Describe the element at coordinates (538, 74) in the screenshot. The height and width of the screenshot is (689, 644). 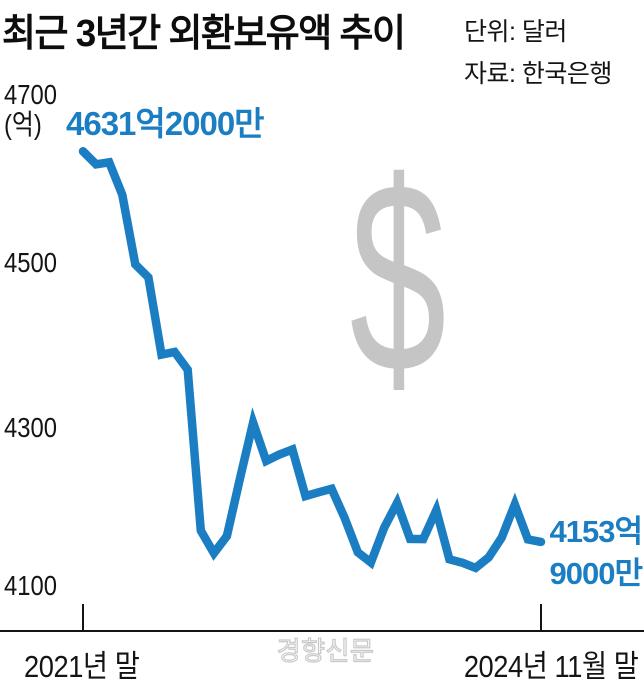
I see `source-label: 자료: 한국은행` at that location.